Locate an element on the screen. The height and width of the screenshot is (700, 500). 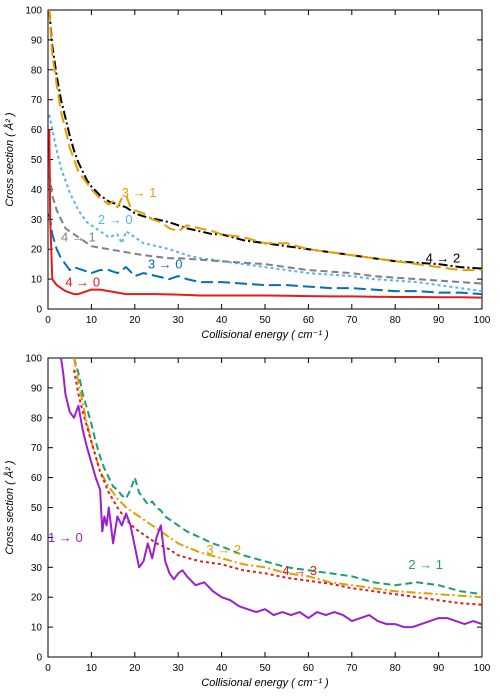
chart-0-x-tick-label: 80 is located at coordinates (396, 320).